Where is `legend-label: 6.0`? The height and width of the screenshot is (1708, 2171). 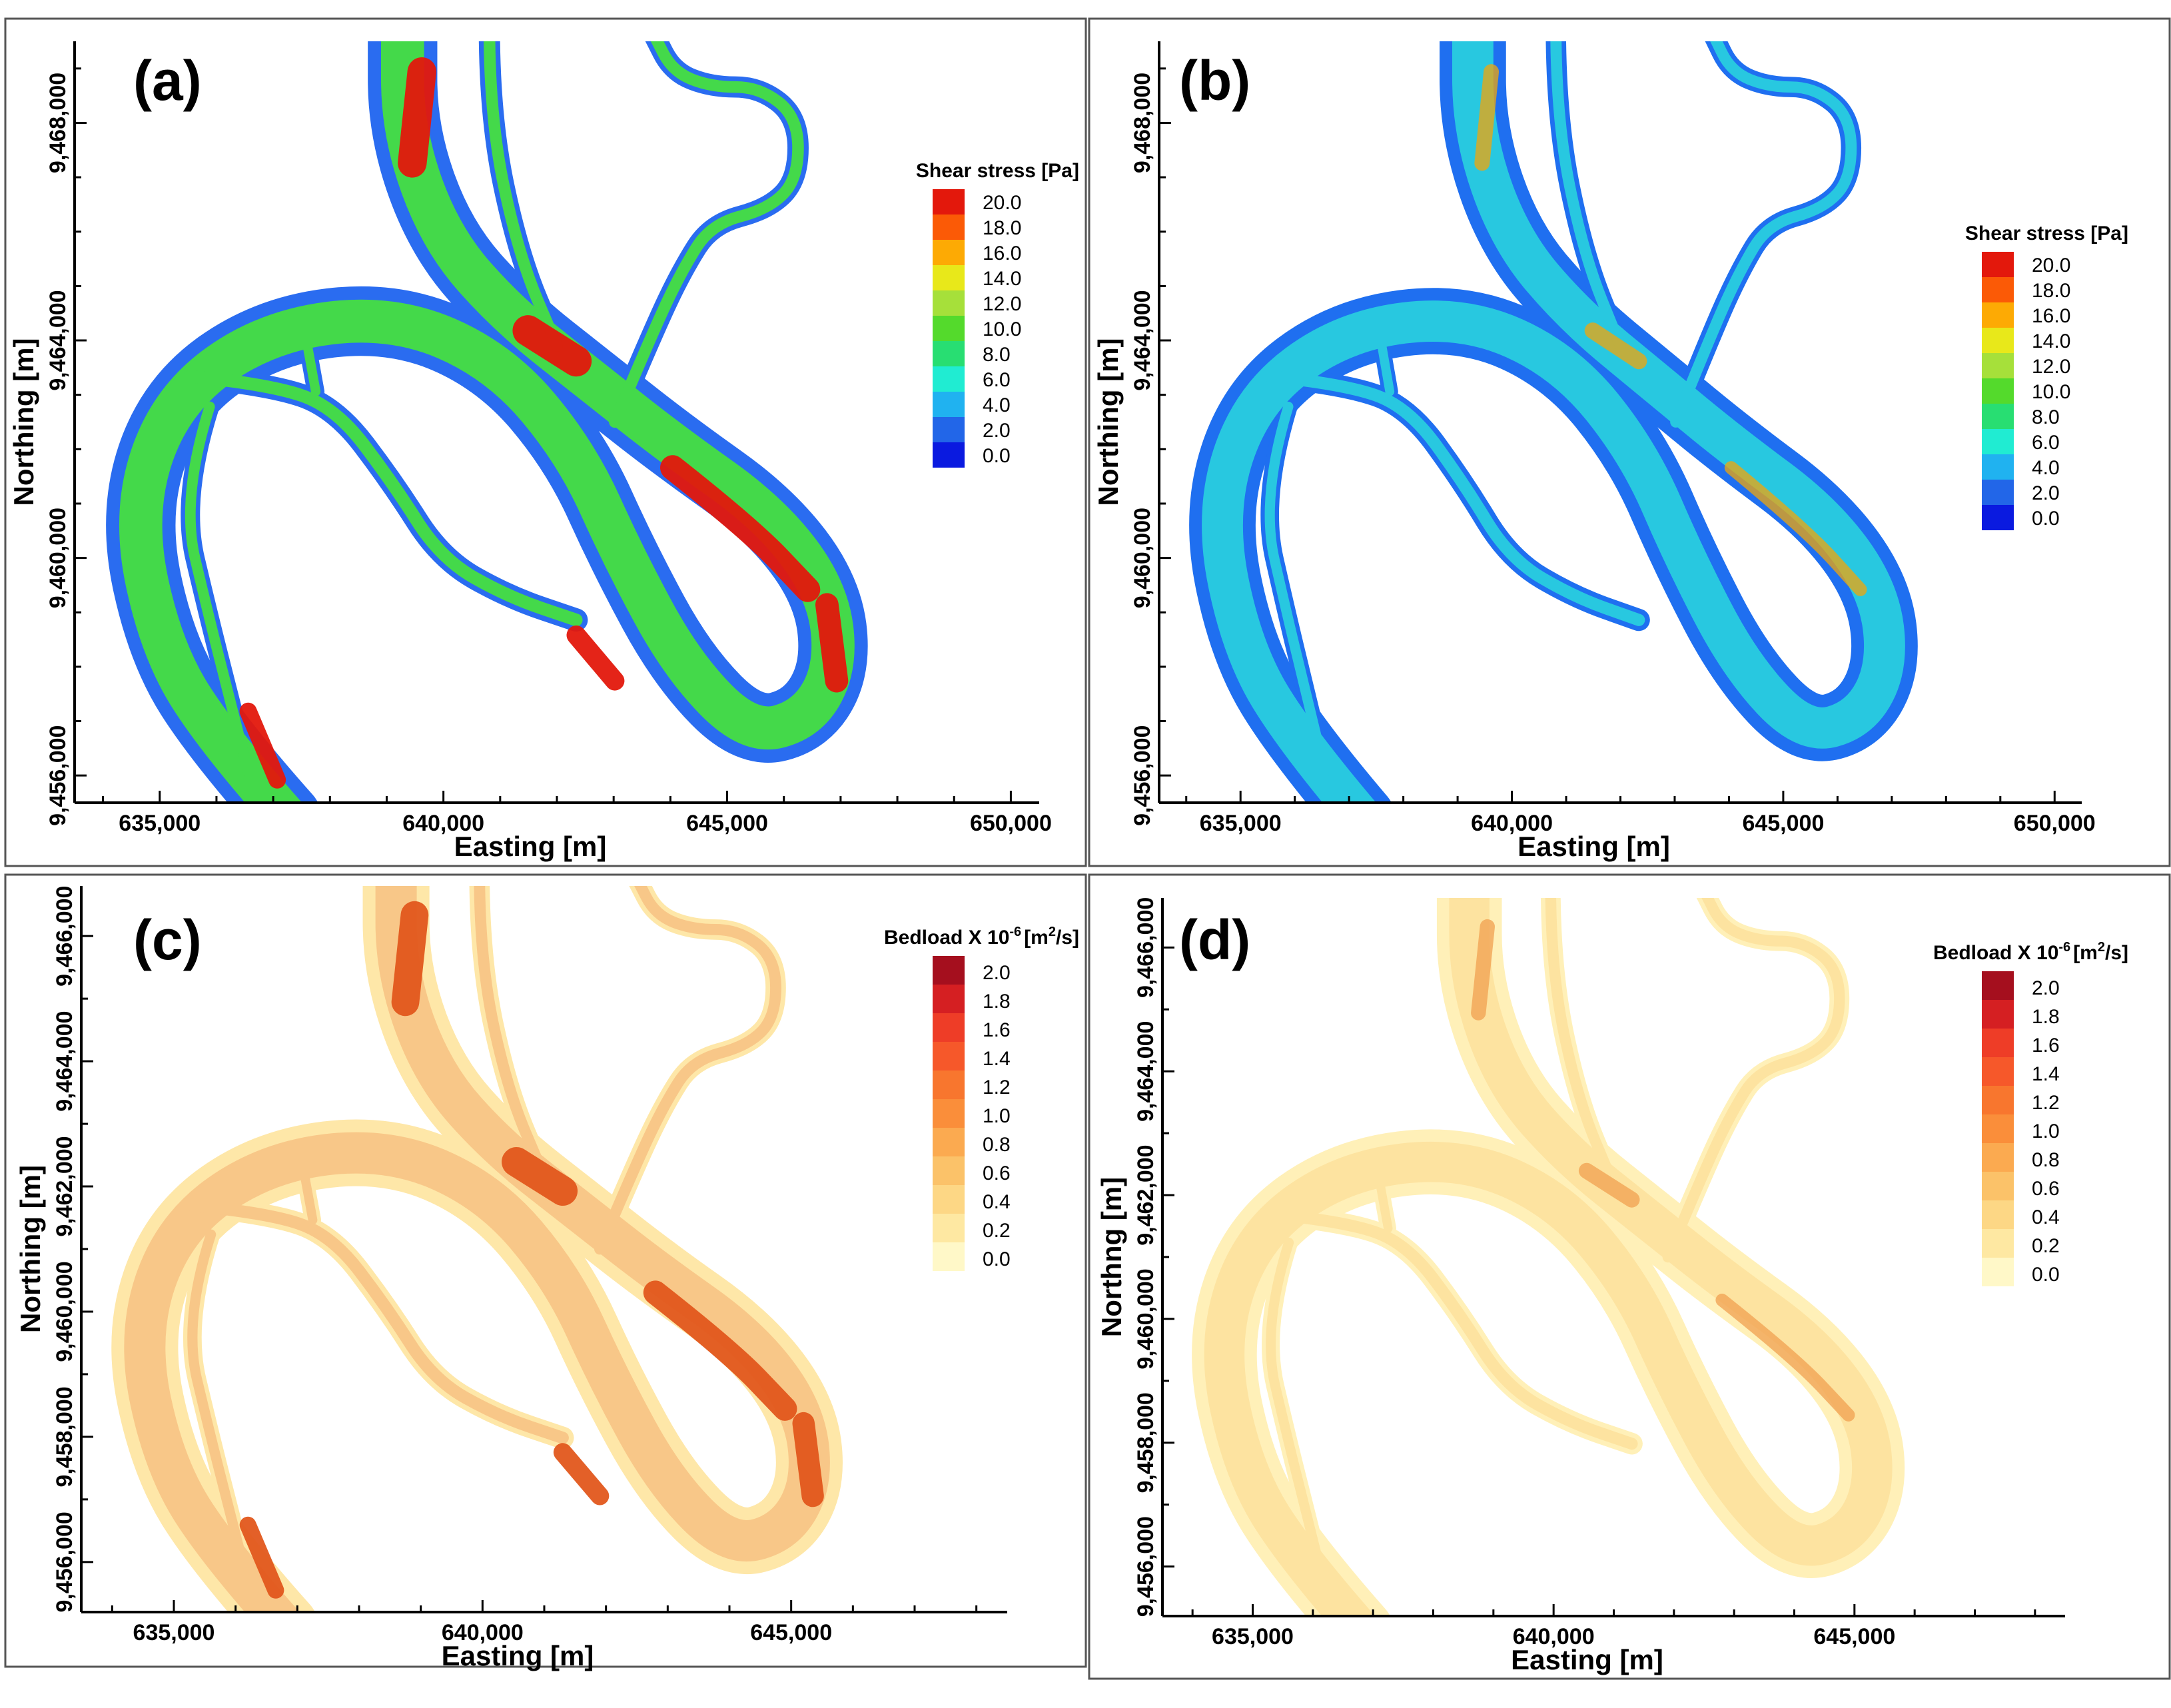
legend-label: 6.0 is located at coordinates (2046, 443).